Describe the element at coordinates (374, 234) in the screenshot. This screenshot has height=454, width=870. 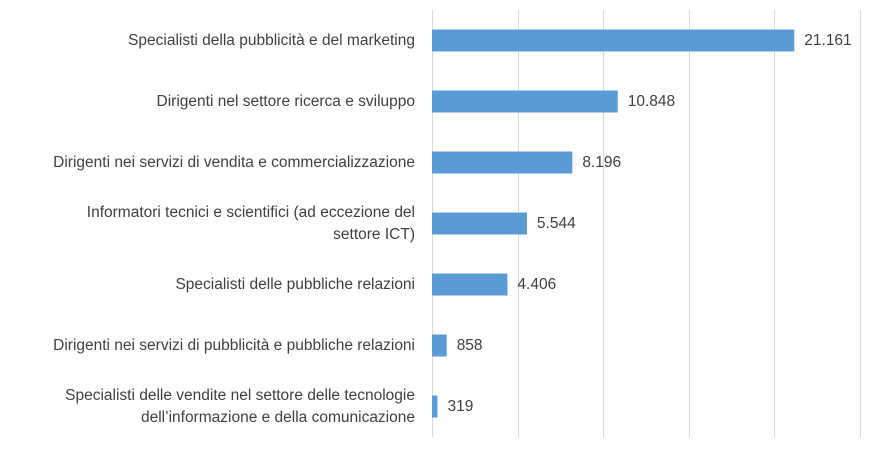
I see `category-label-line: settore ICT)` at that location.